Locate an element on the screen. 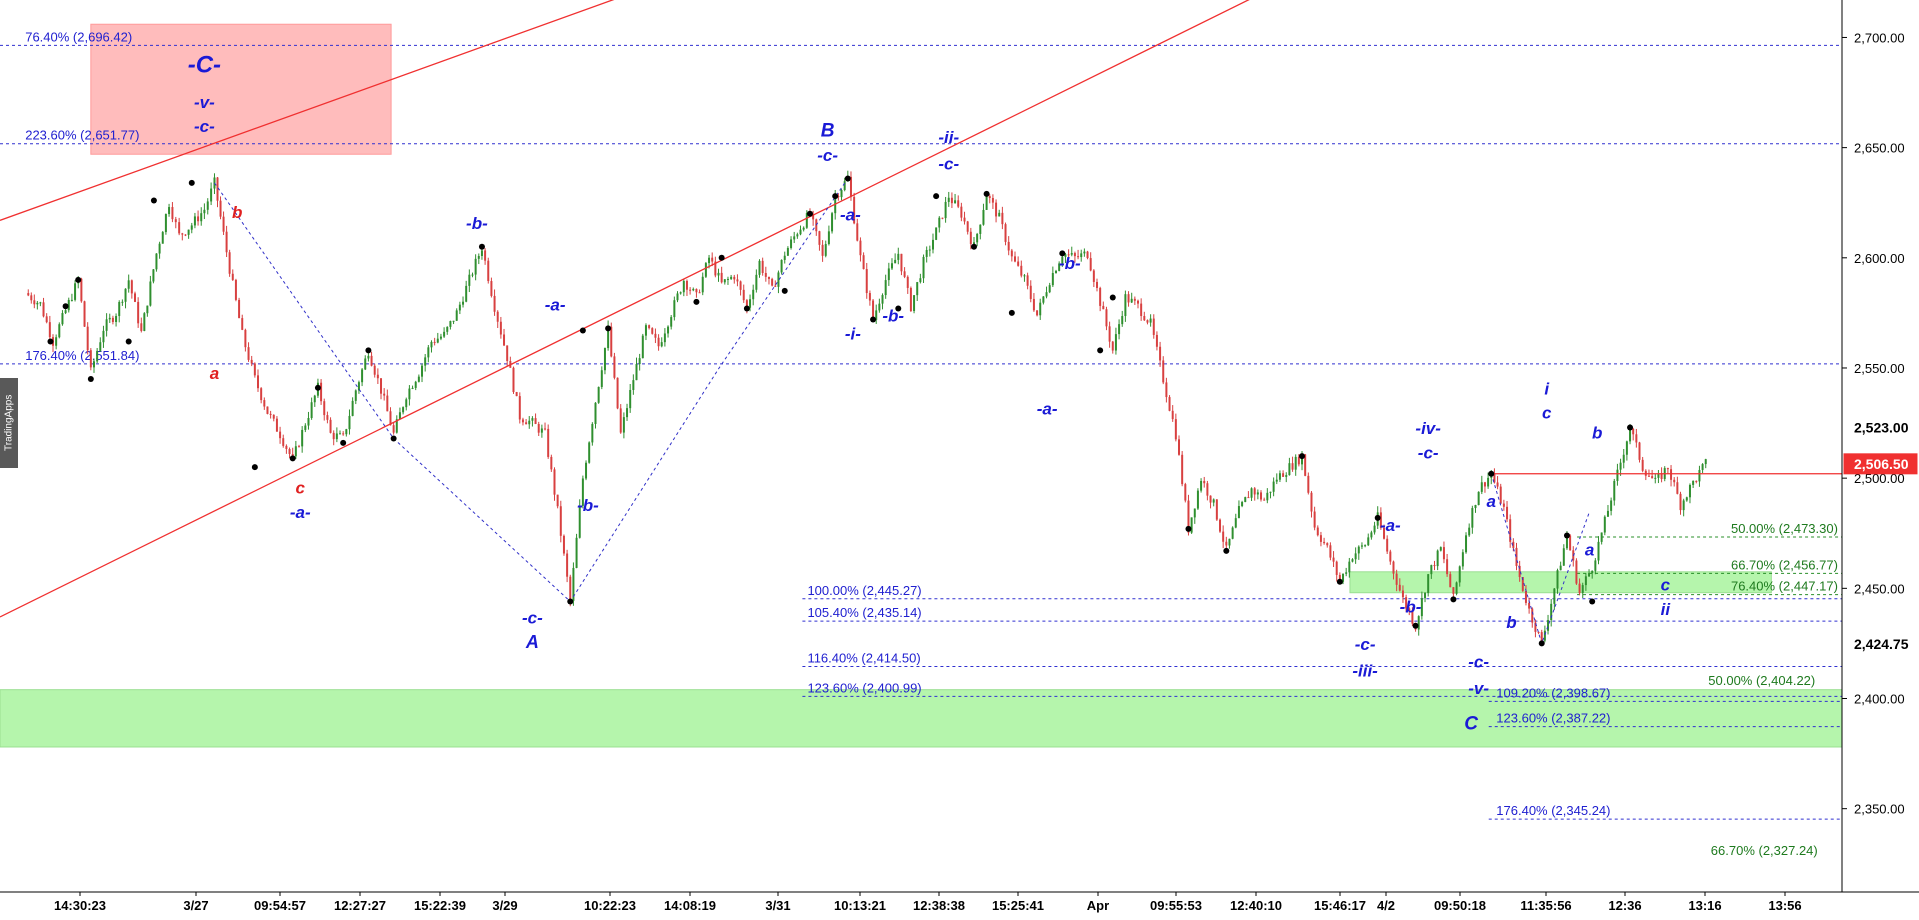  y-tick-label: 2,600.00 is located at coordinates (1879, 258).